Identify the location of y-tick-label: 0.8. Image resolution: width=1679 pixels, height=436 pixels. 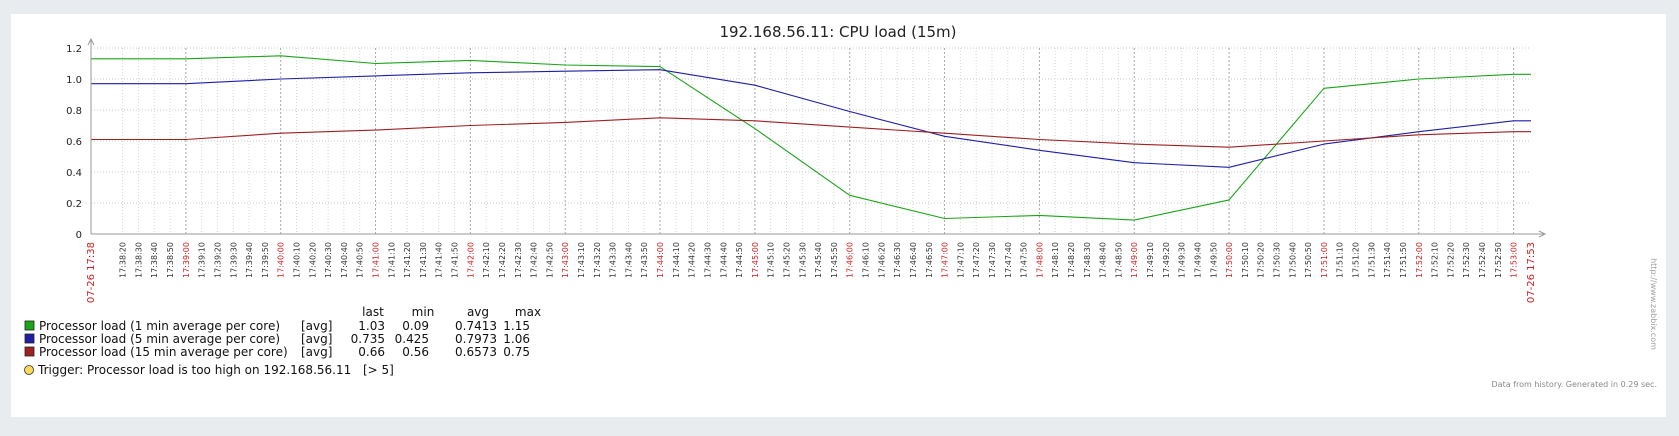
(74, 111).